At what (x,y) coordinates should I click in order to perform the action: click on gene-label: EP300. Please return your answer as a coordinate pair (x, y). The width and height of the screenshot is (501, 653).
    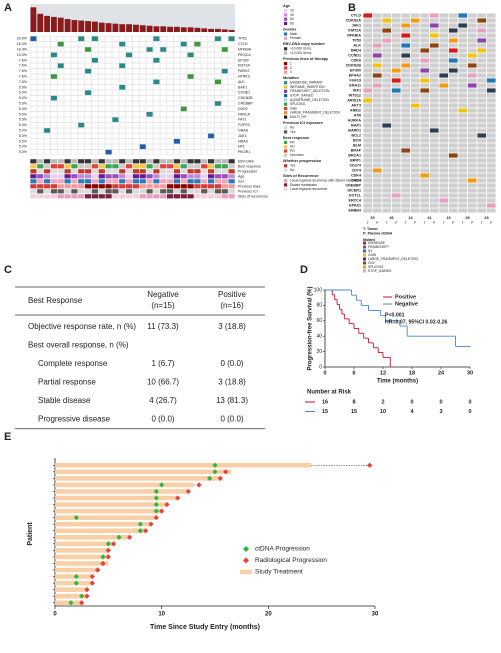
    Looking at the image, I should click on (243, 60).